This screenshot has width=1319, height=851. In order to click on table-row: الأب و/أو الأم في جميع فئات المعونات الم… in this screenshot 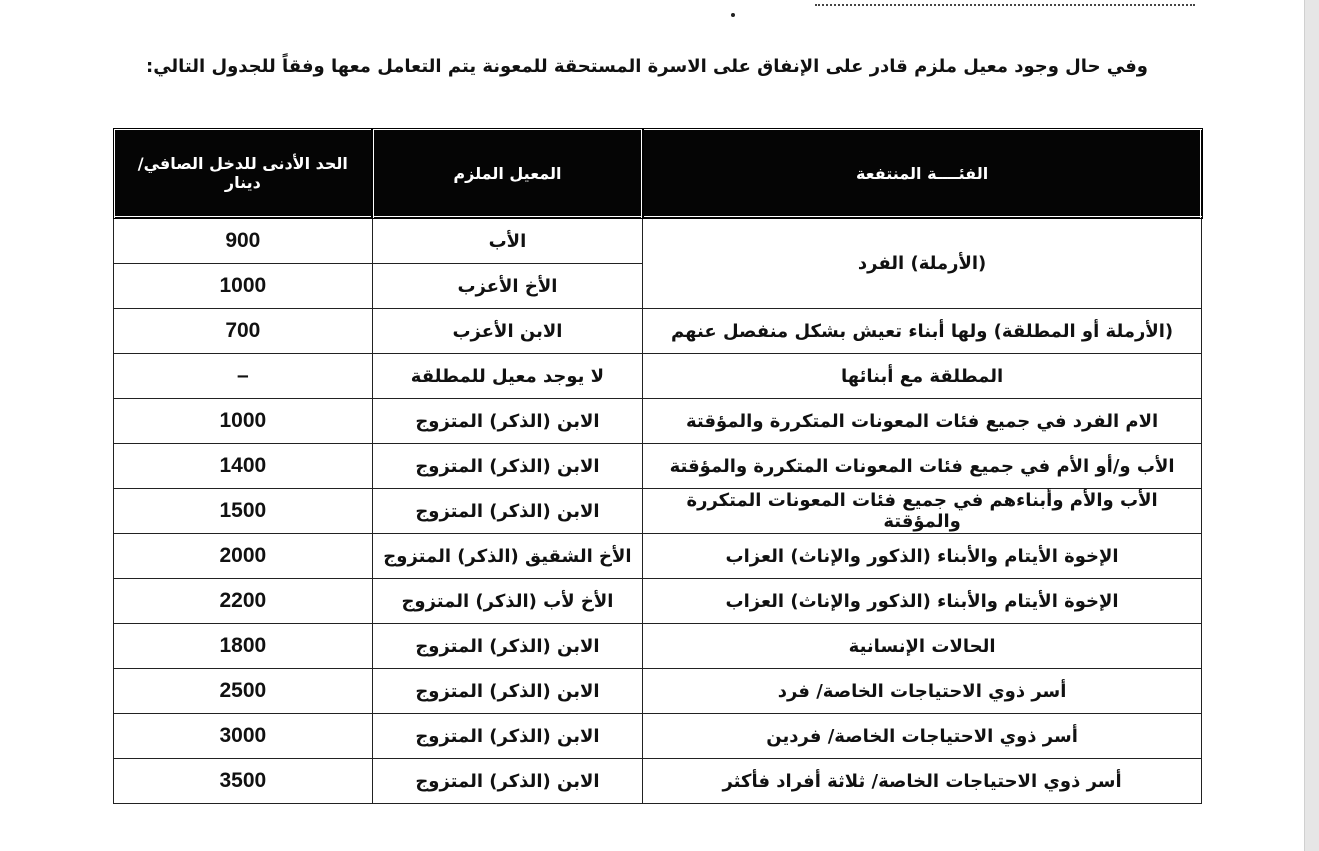, I will do `click(657, 466)`.